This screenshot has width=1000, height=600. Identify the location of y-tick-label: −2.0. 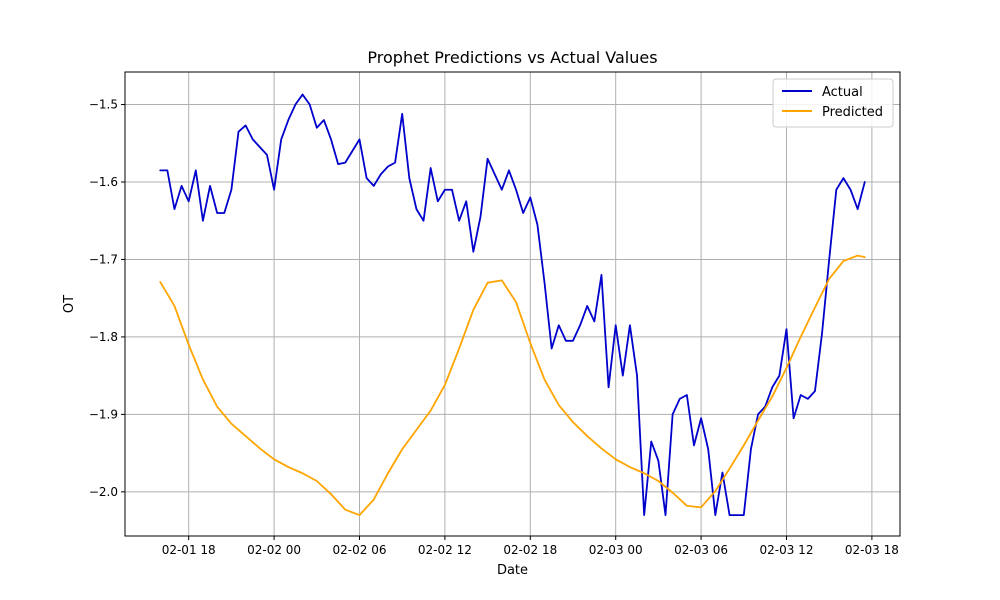
(103, 492).